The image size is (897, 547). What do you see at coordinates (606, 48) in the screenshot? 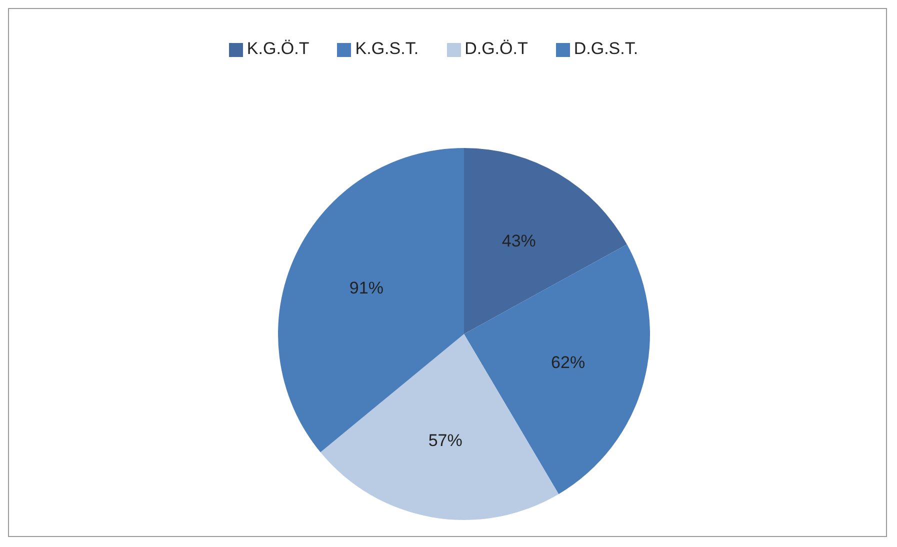
I see `legend-label: D.G.S.T.` at bounding box center [606, 48].